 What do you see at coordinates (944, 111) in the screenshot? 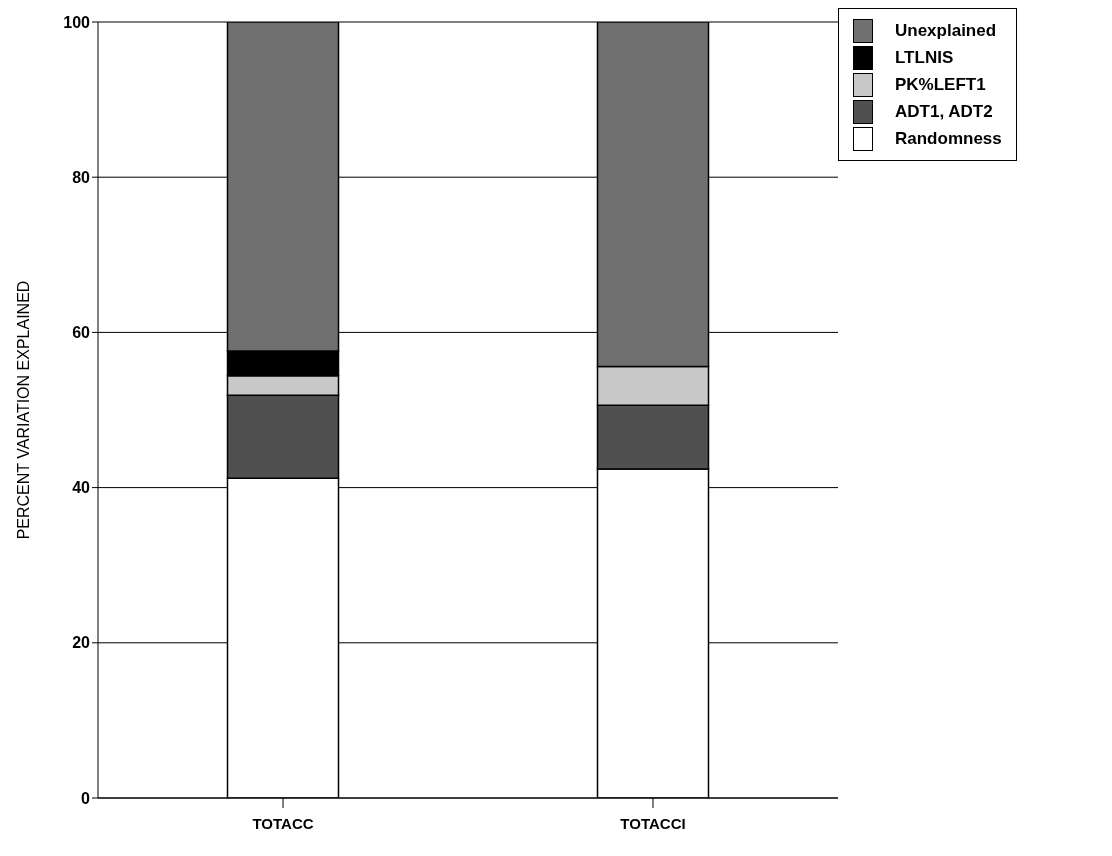
I see `legend-label: ADT1, ADT2` at bounding box center [944, 111].